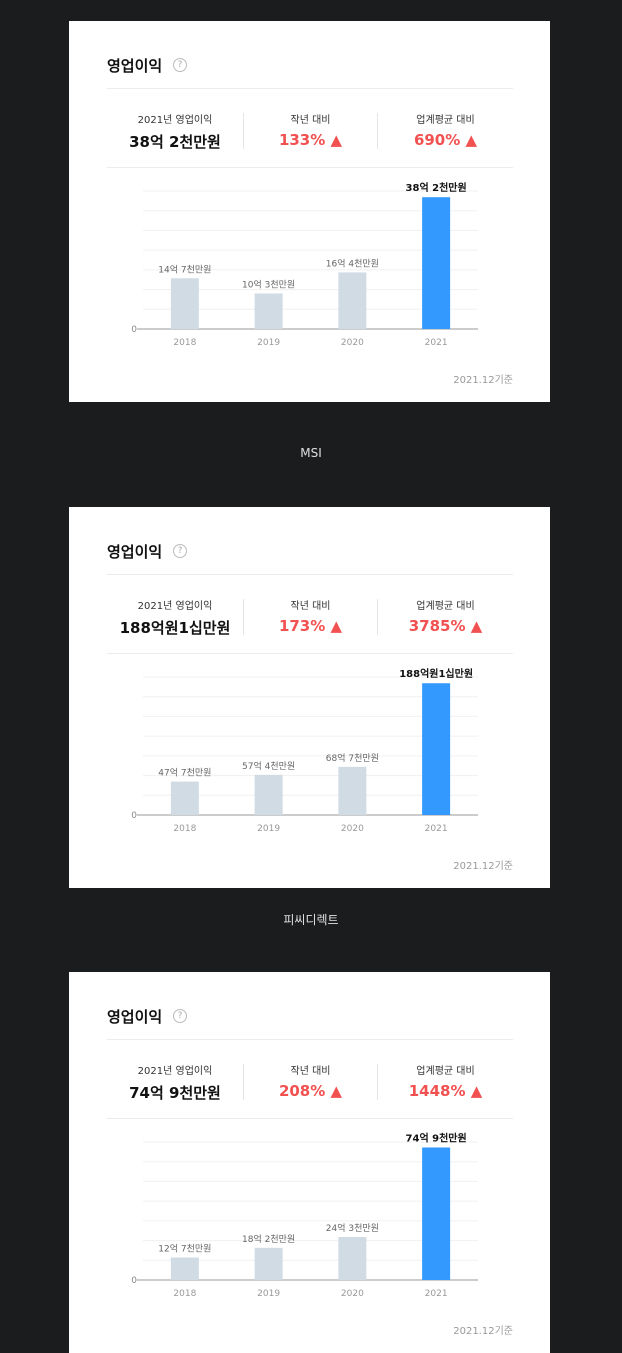  I want to click on metric-annual-profit: 2021년 영업이익 38억 2천만원, so click(175, 130).